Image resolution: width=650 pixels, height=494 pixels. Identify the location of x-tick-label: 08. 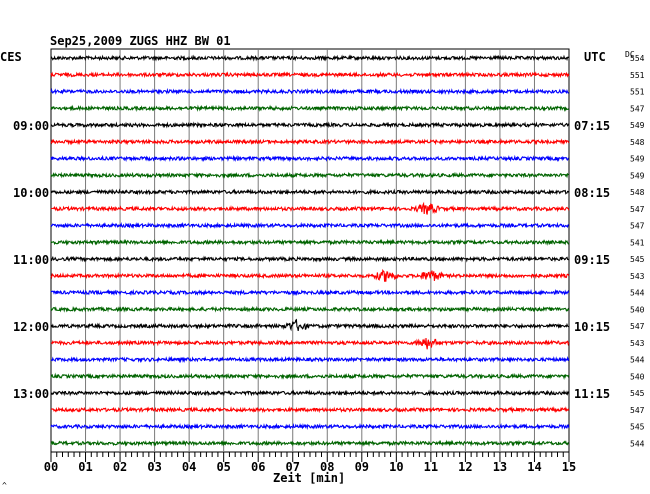
(327, 467).